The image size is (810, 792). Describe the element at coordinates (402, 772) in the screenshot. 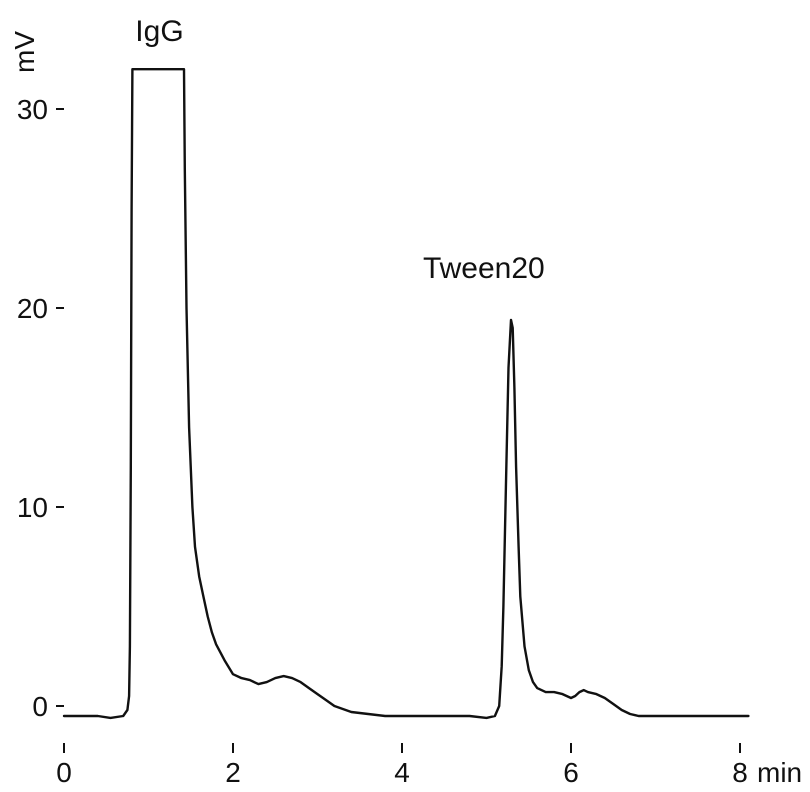

I see `x-tick-label: 4` at that location.